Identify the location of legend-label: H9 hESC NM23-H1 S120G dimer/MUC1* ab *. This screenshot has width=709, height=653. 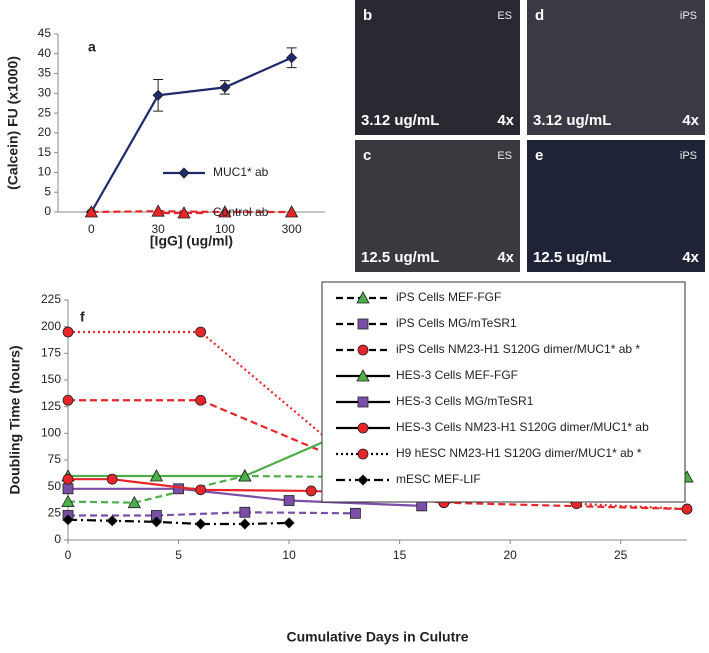
(519, 453).